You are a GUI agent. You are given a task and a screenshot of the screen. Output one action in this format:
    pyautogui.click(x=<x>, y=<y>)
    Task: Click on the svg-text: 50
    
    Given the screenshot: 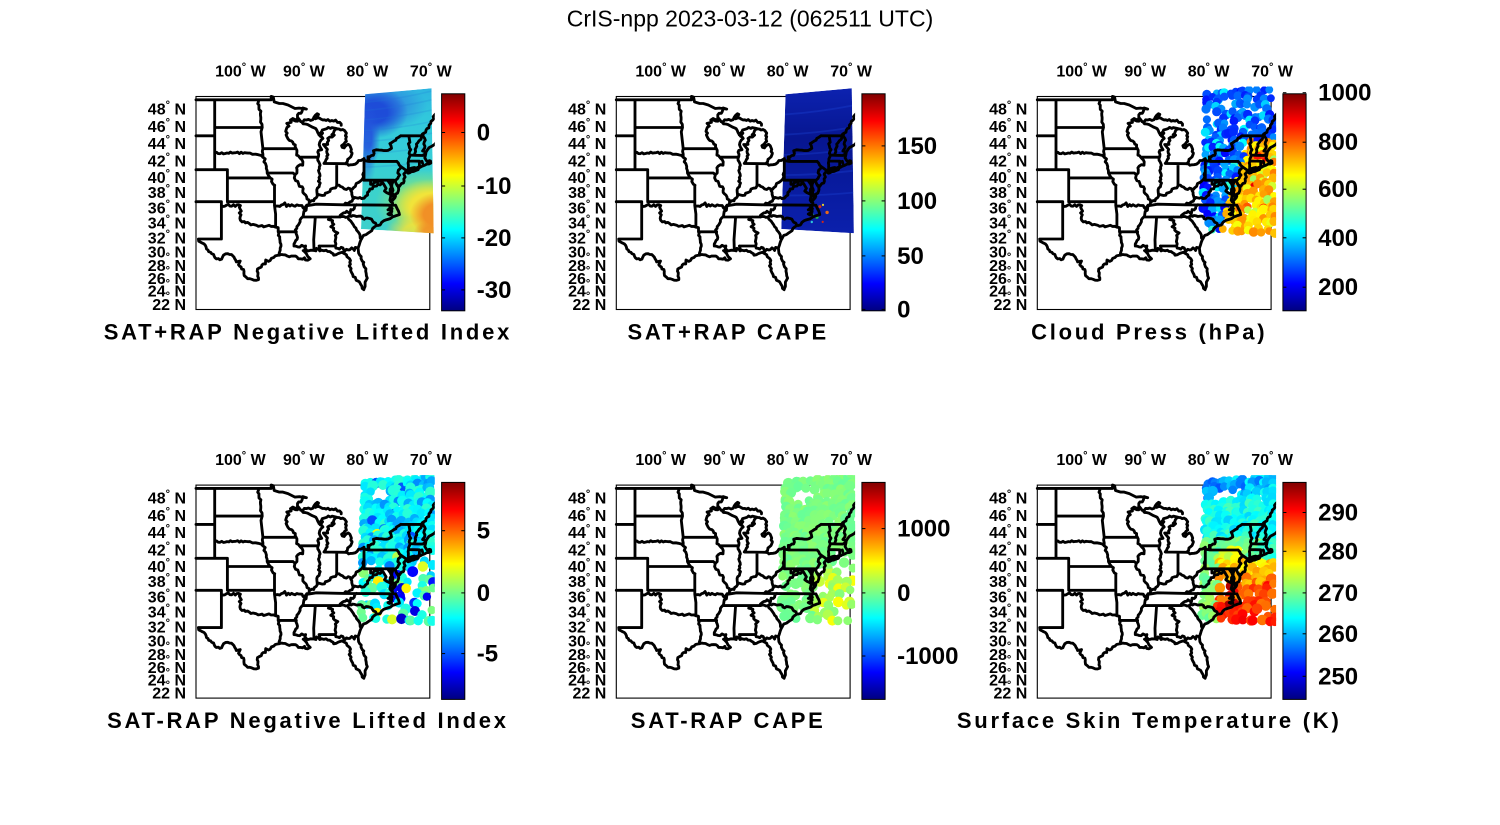 What is the action you would take?
    pyautogui.click(x=910, y=256)
    